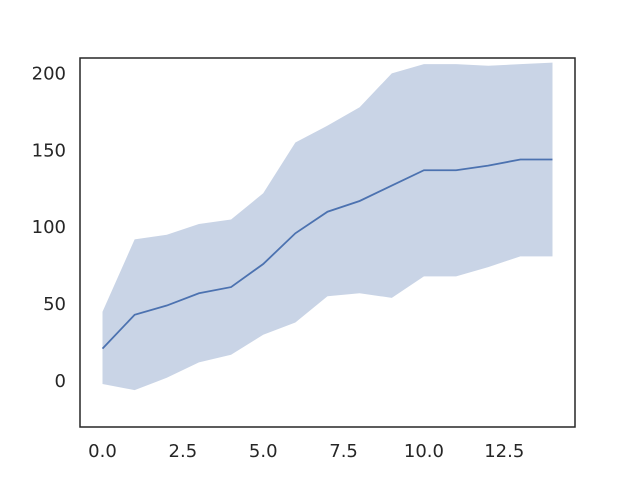  I want to click on y-tick-label: 150, so click(49, 150).